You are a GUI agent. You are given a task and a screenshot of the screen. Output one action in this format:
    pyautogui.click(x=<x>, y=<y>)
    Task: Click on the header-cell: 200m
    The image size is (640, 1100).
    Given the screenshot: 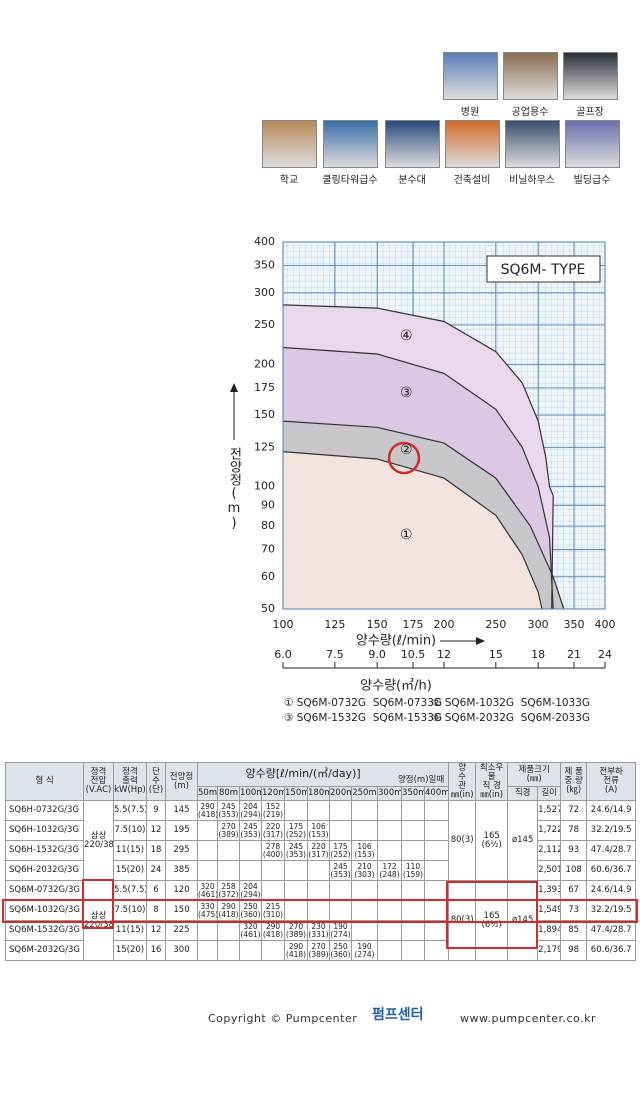 What is the action you would take?
    pyautogui.click(x=340, y=793)
    